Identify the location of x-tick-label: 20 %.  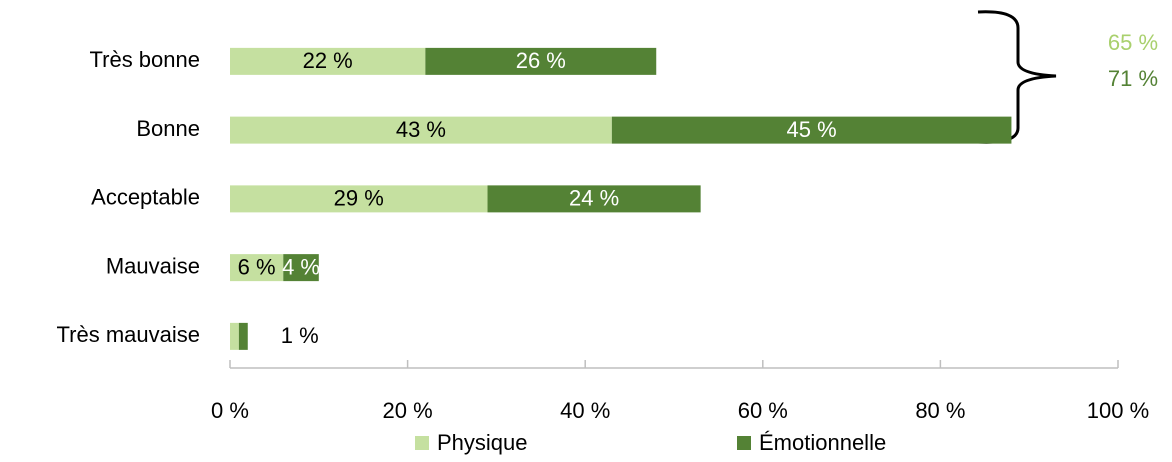
(408, 410).